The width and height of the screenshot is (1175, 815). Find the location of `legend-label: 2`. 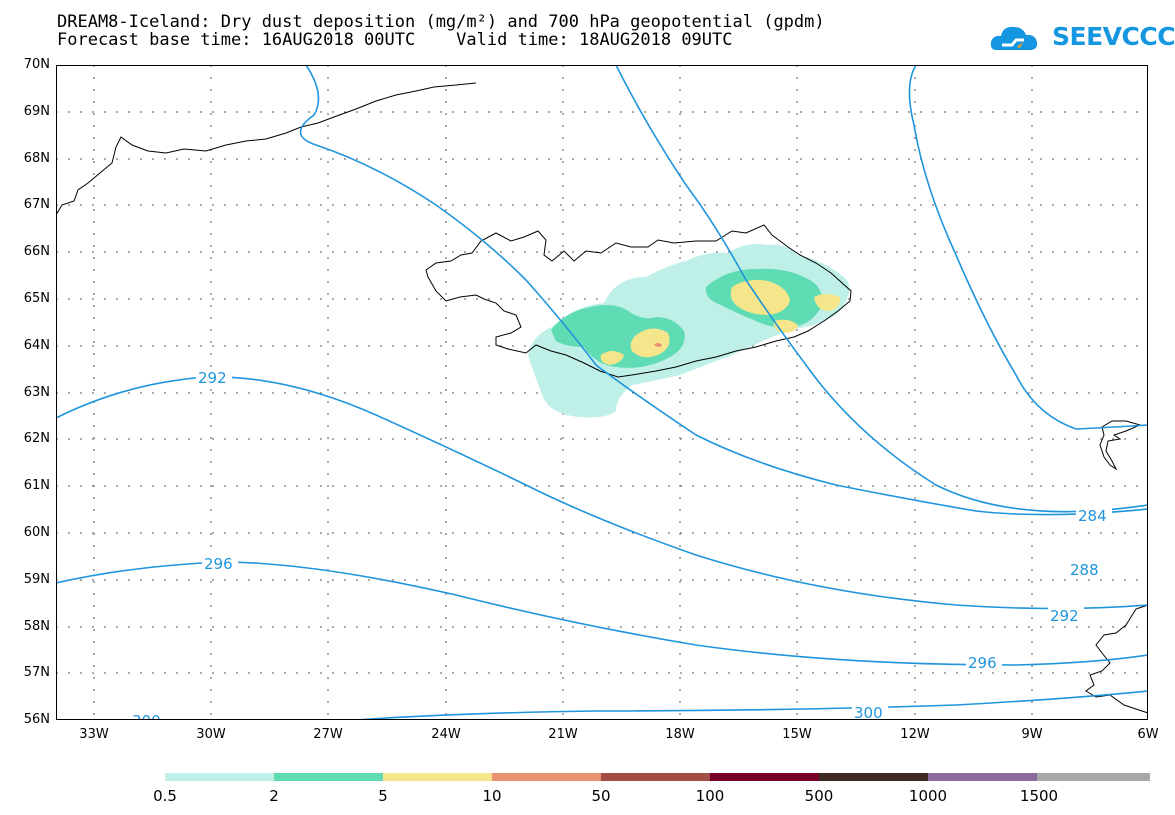

legend-label: 2 is located at coordinates (274, 796).